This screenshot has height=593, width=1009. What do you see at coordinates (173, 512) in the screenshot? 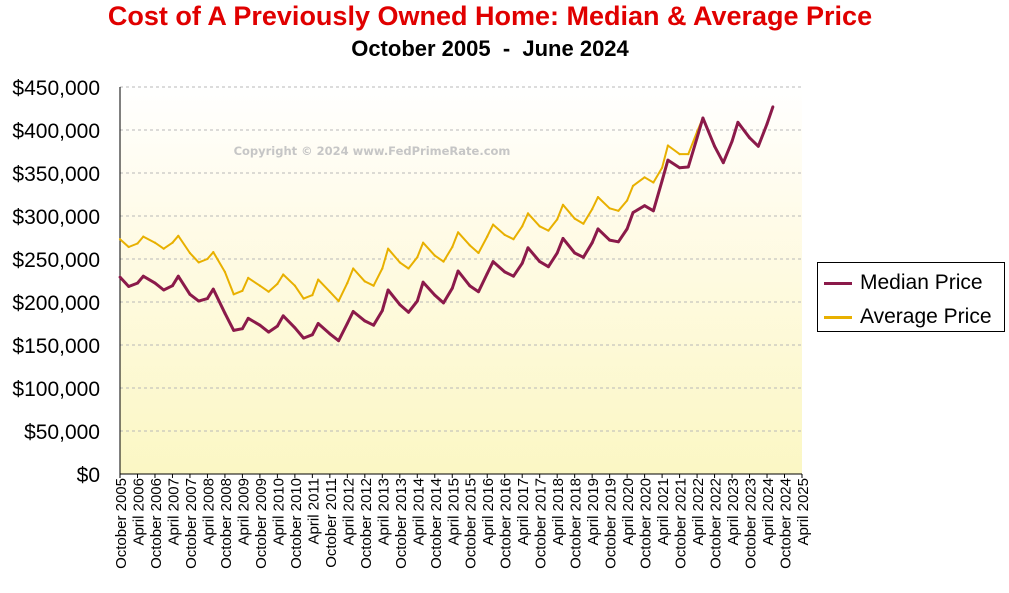
I see `x-tick-label: April 2007` at bounding box center [173, 512].